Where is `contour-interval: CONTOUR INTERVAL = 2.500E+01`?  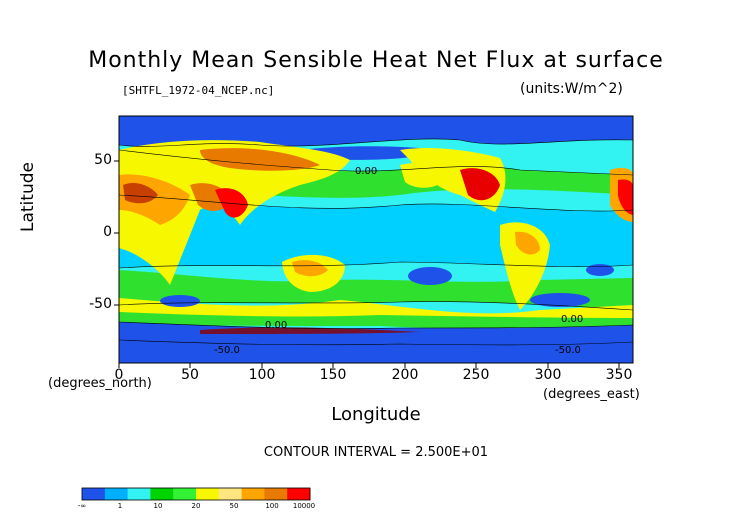
contour-interval: CONTOUR INTERVAL = 2.500E+01 is located at coordinates (376, 452).